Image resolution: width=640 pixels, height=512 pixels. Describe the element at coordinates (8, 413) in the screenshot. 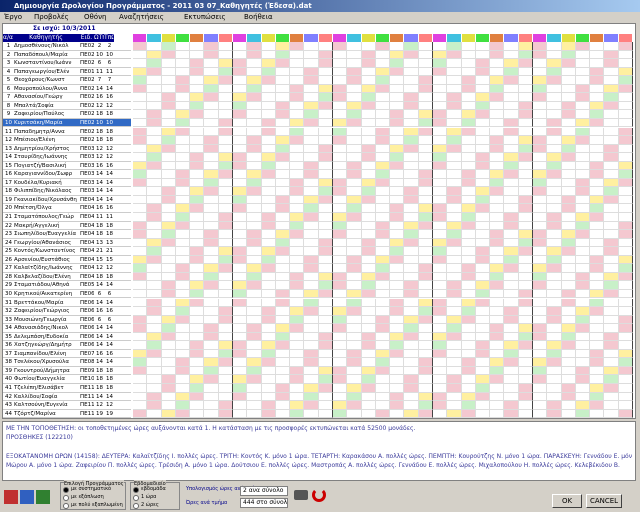

I see `cell: 44` at that location.